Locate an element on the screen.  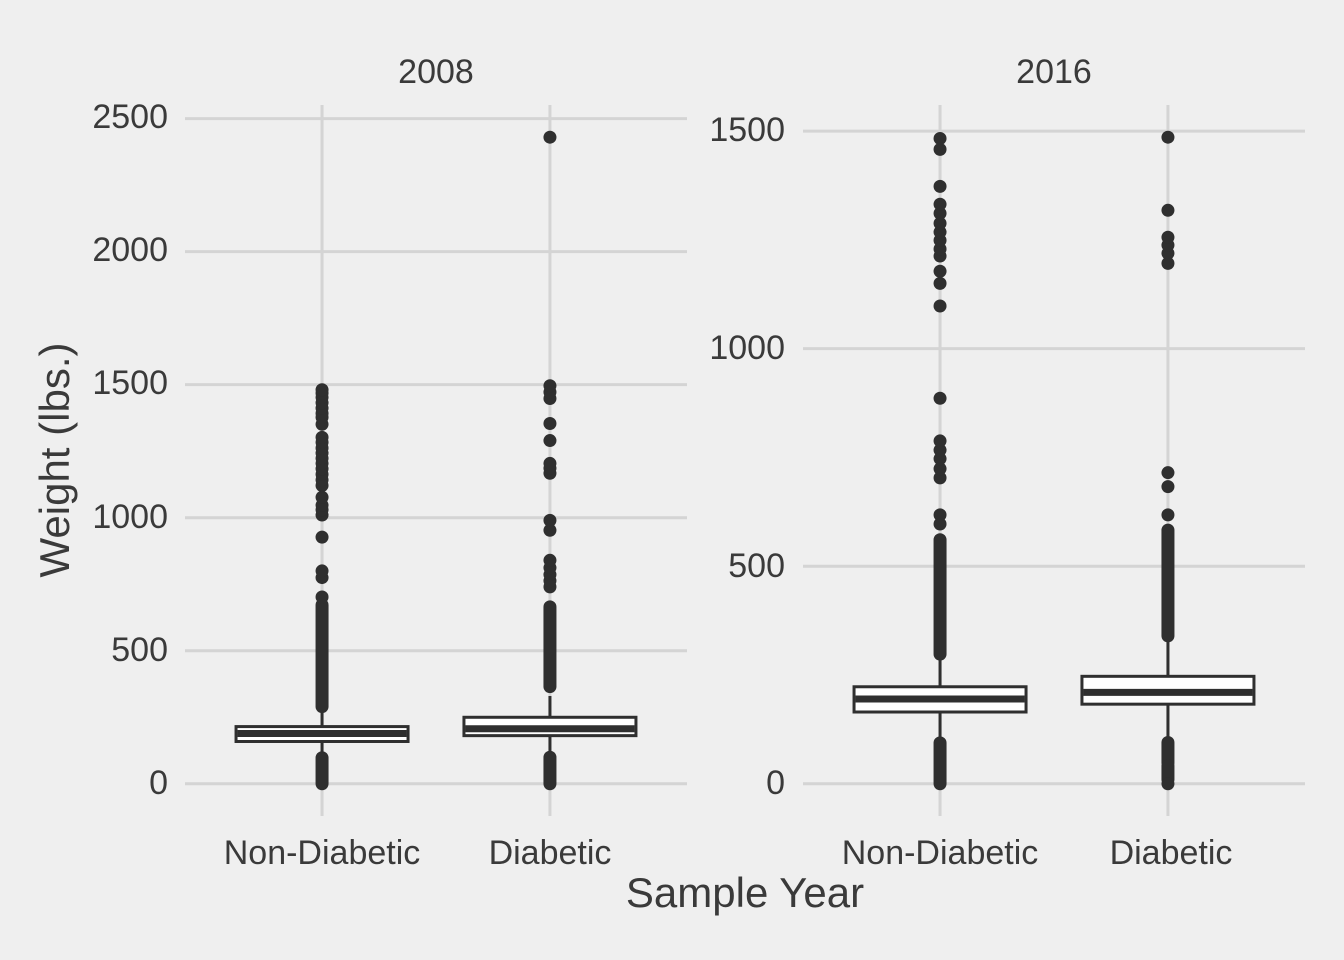
ytick-right-1000: 1000 is located at coordinates (747, 348).